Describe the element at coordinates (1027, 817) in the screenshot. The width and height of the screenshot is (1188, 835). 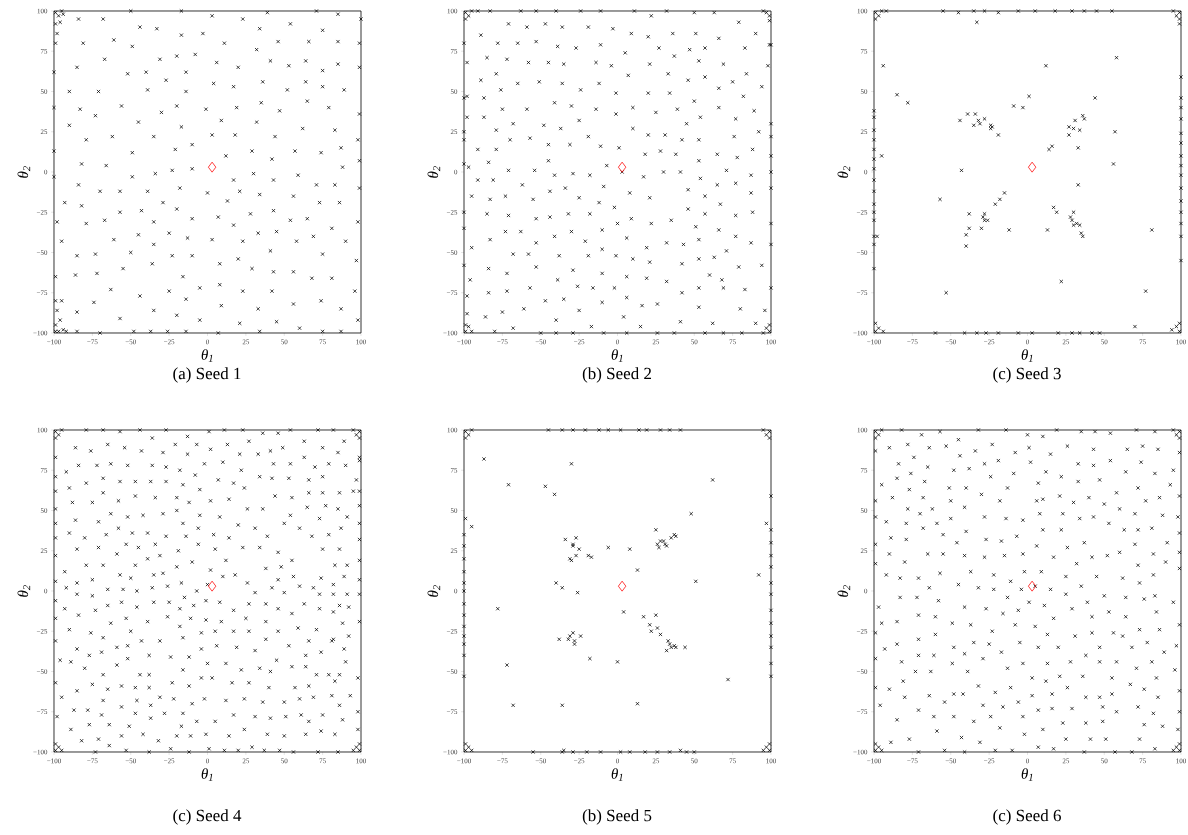
I see `text: (c) Seed 6` at that location.